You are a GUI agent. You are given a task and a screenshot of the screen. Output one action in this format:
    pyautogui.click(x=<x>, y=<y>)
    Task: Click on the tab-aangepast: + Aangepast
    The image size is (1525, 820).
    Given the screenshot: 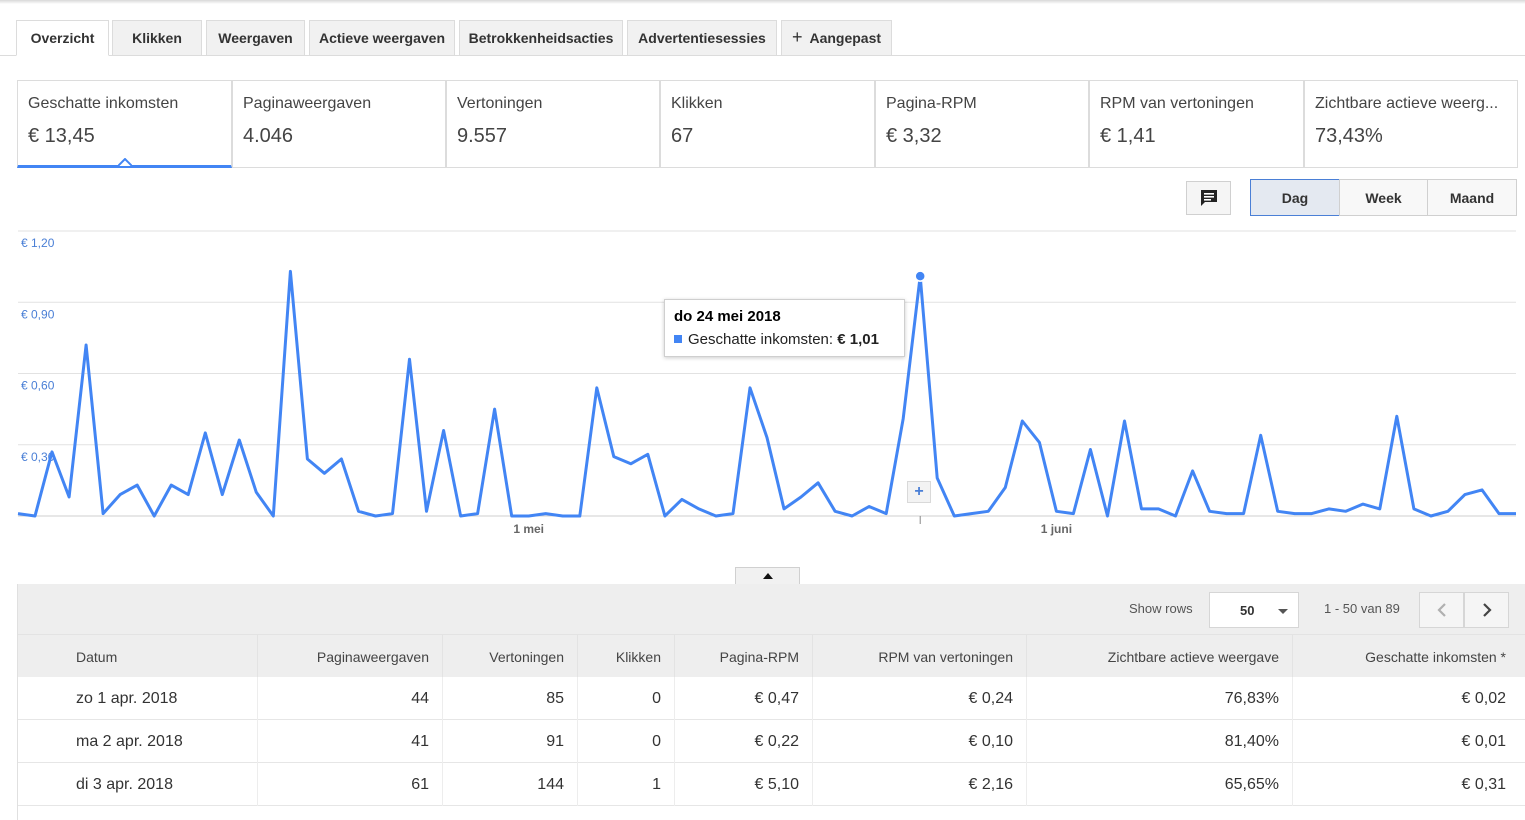 What is the action you would take?
    pyautogui.click(x=836, y=38)
    